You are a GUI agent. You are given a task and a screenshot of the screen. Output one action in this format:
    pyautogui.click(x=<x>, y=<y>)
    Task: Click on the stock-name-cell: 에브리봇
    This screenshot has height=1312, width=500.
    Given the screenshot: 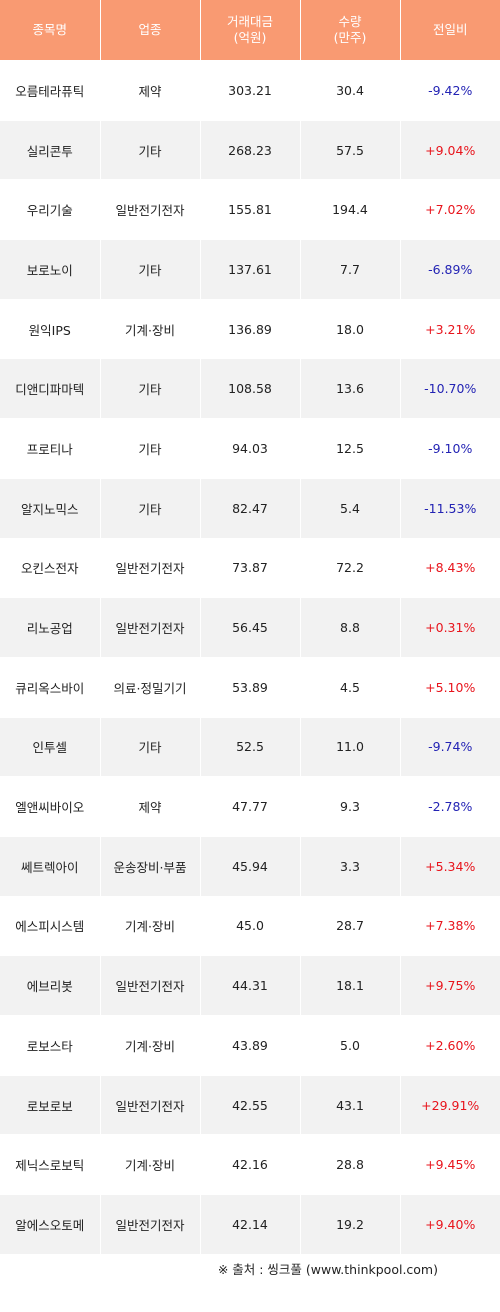 What is the action you would take?
    pyautogui.click(x=50, y=985)
    